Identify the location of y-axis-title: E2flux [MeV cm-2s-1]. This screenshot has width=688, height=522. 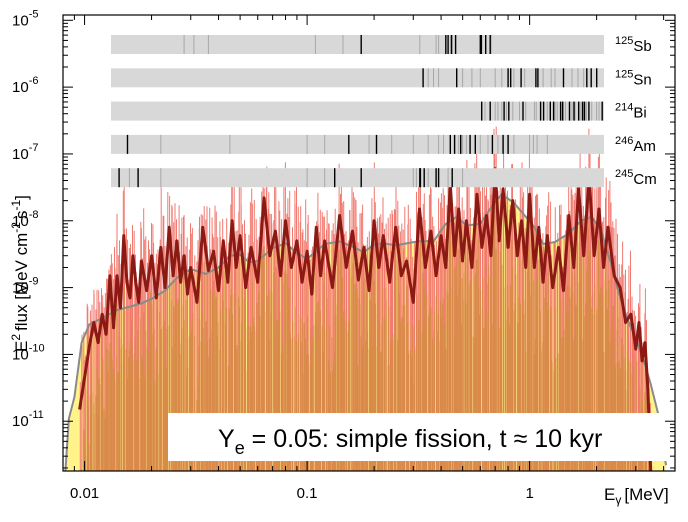
(20, 273).